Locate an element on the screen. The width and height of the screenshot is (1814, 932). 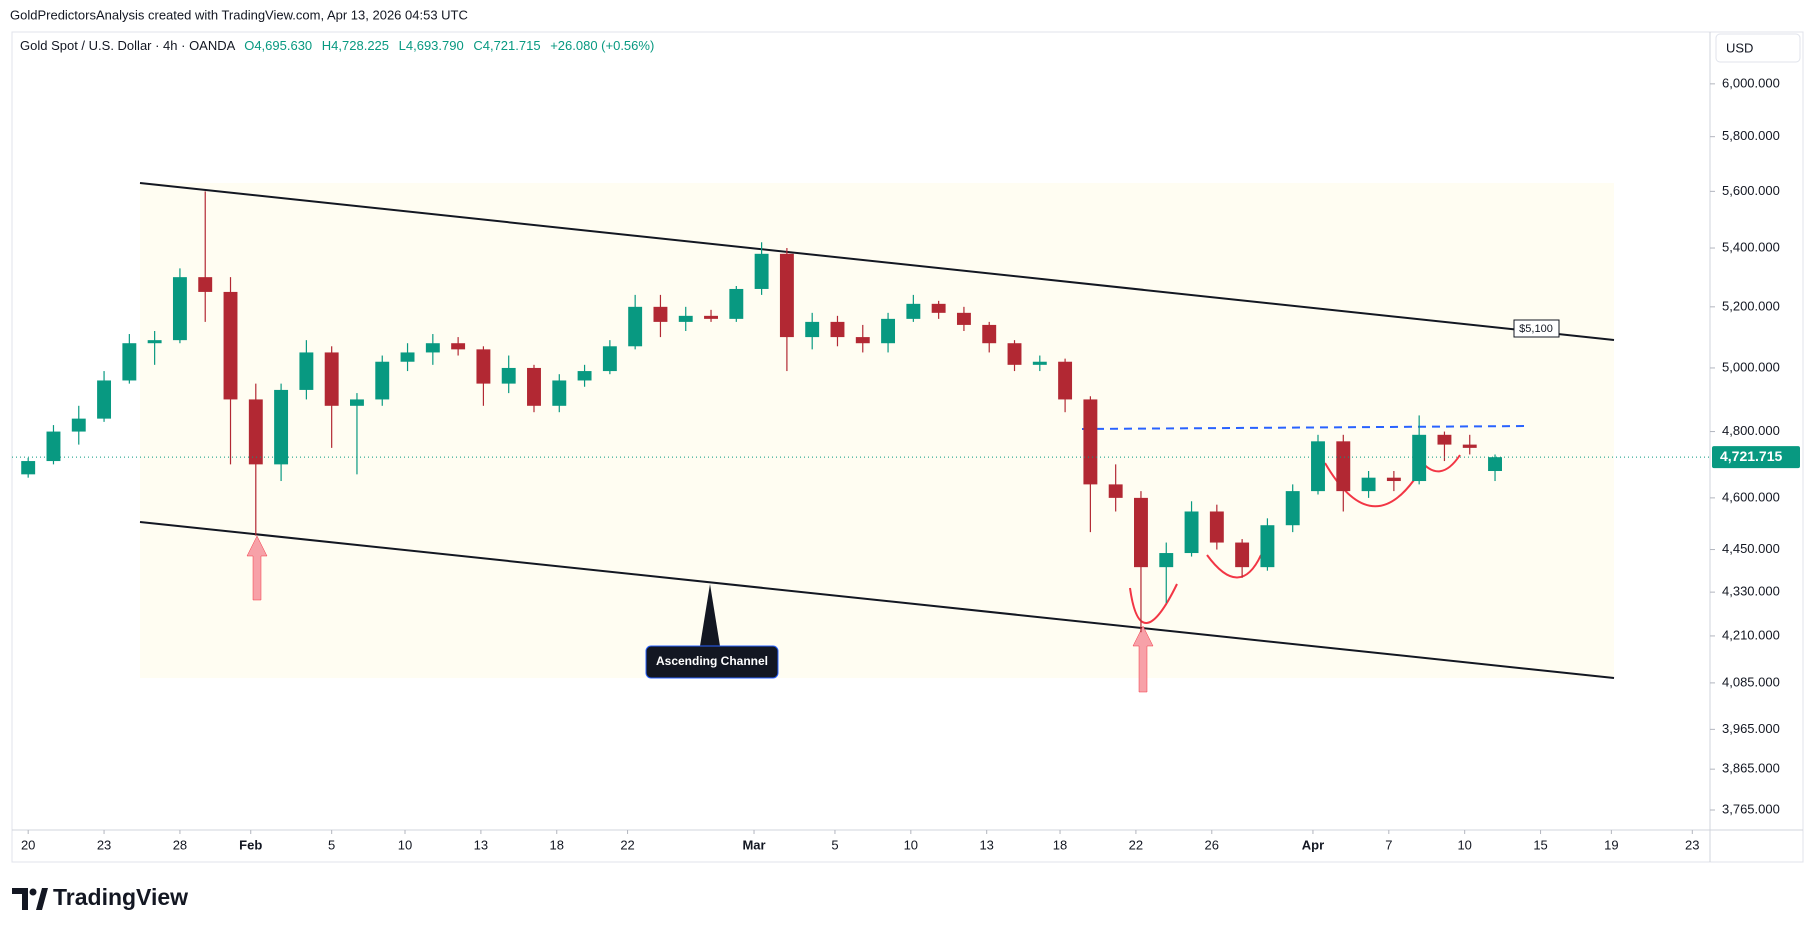
x-tick-label: 13 is located at coordinates (986, 844).